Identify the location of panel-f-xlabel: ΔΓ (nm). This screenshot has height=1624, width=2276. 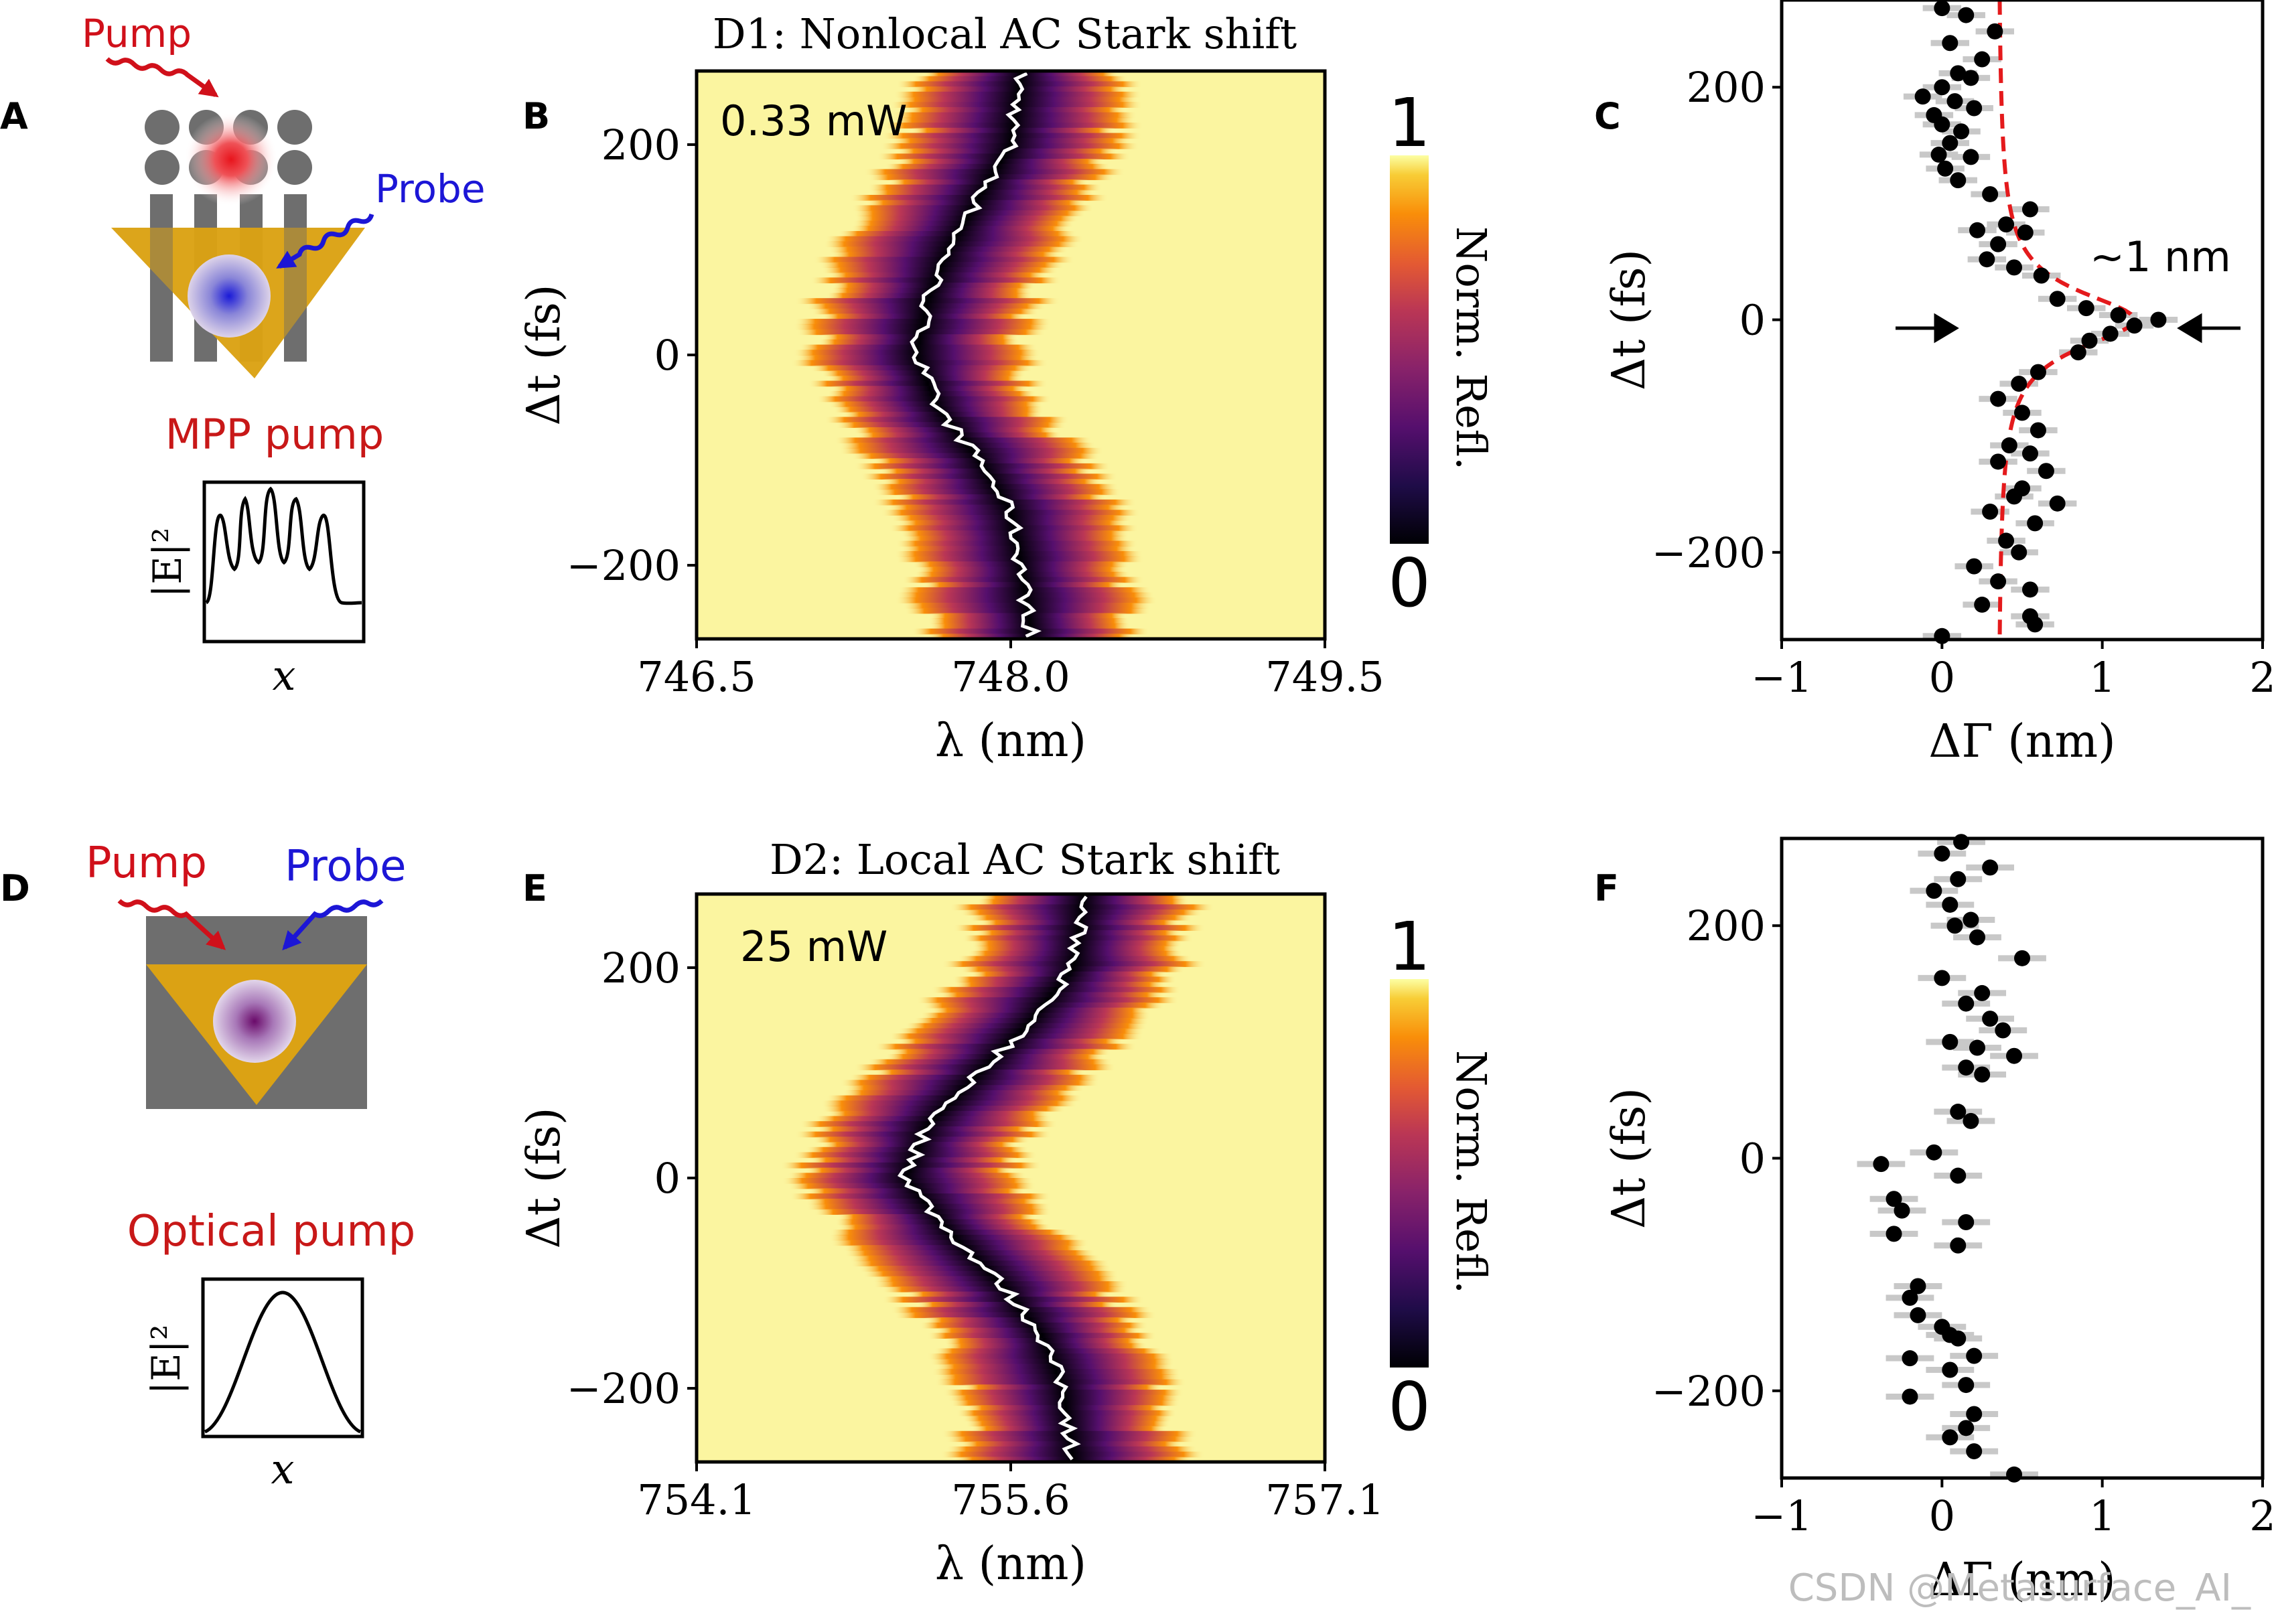
(2021, 1581).